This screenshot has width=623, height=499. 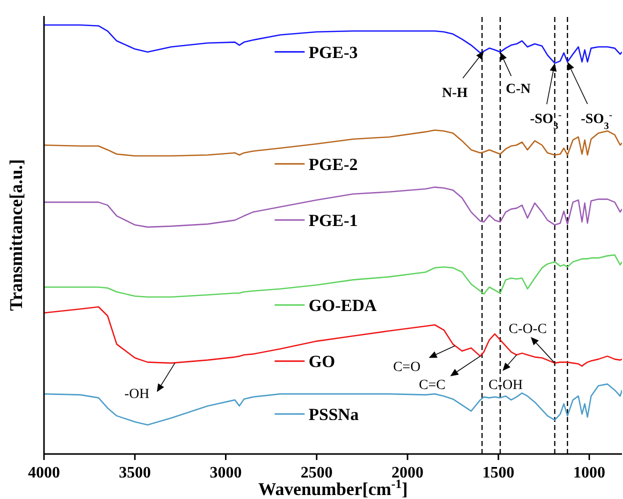 I want to click on annotation: -OH, so click(x=137, y=394).